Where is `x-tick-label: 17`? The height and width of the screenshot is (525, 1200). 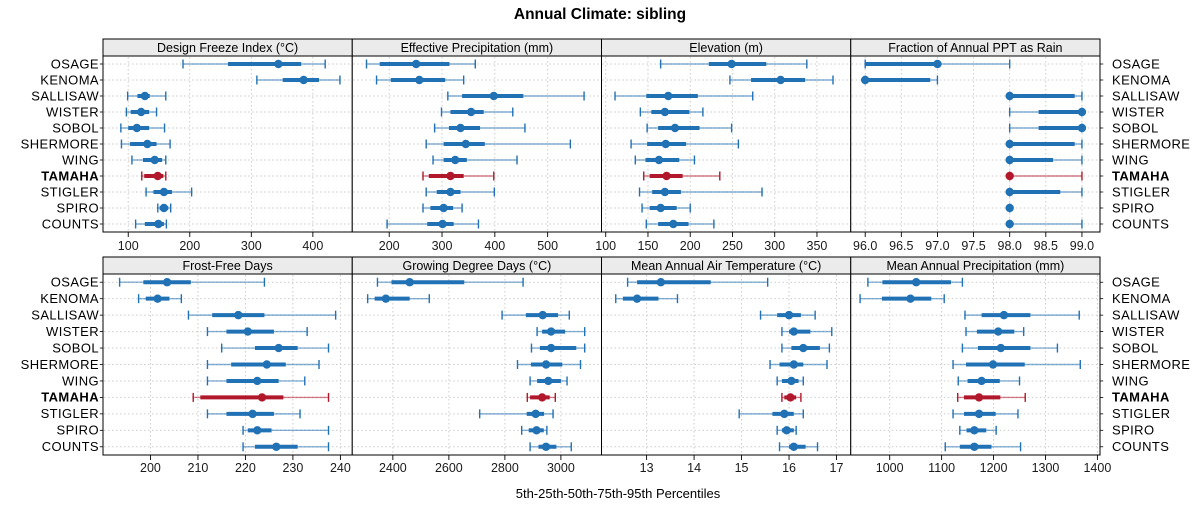 x-tick-label: 17 is located at coordinates (837, 468).